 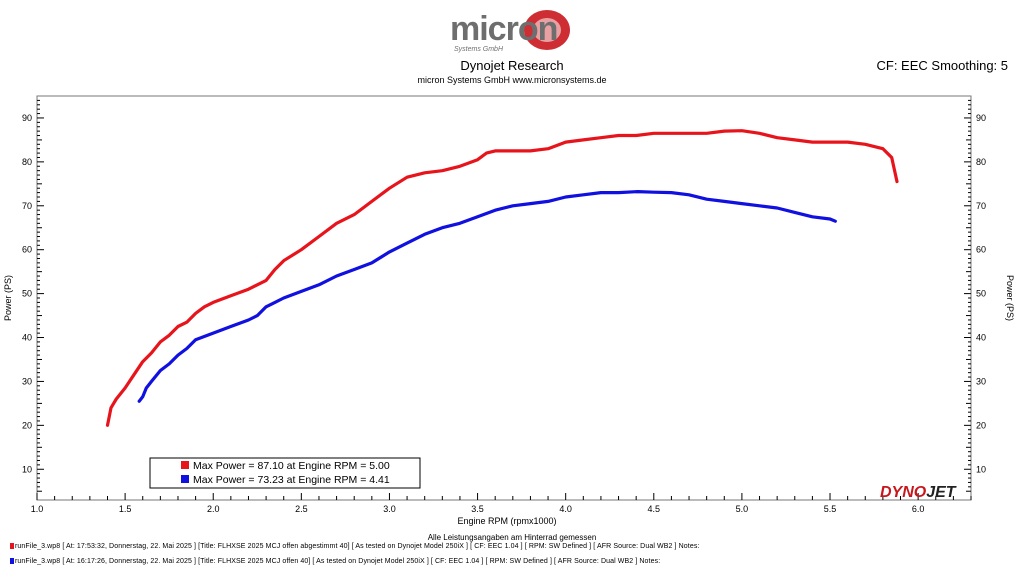 What do you see at coordinates (981, 381) in the screenshot?
I see `y-tick-label-right: 30` at bounding box center [981, 381].